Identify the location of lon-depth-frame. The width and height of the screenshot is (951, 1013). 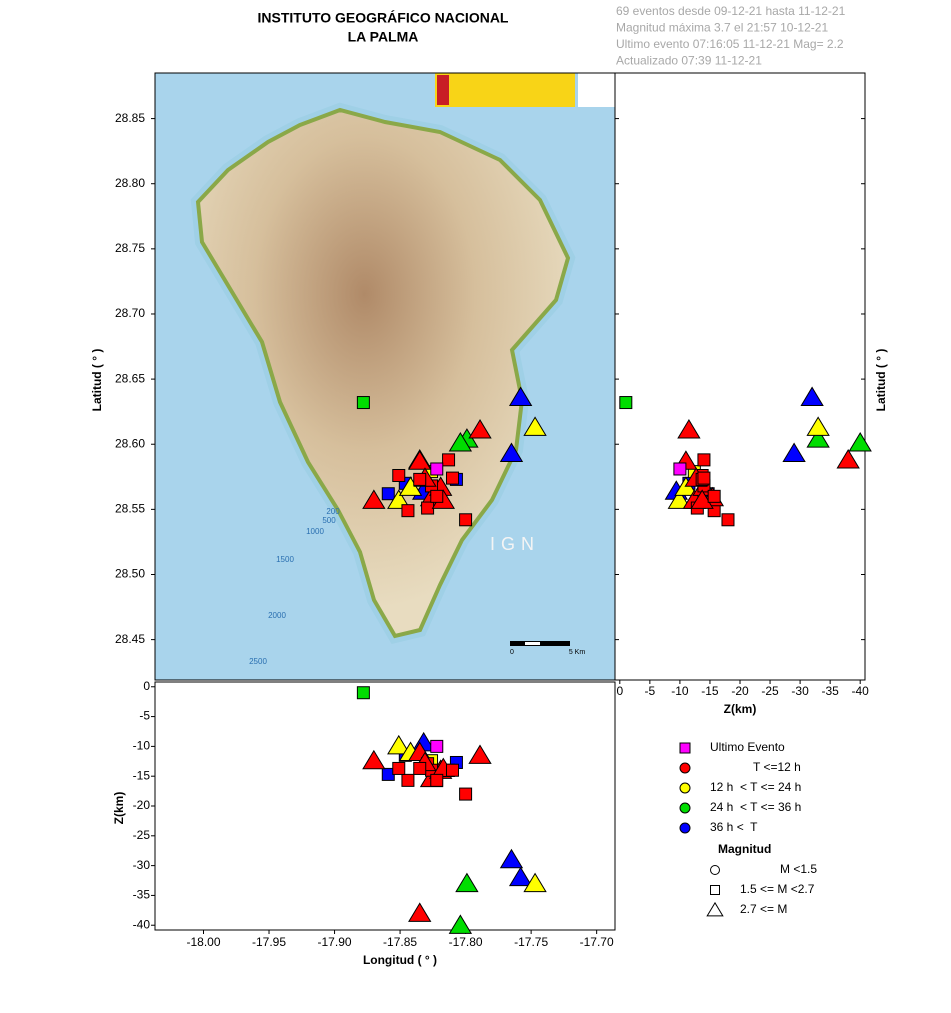
(385, 806).